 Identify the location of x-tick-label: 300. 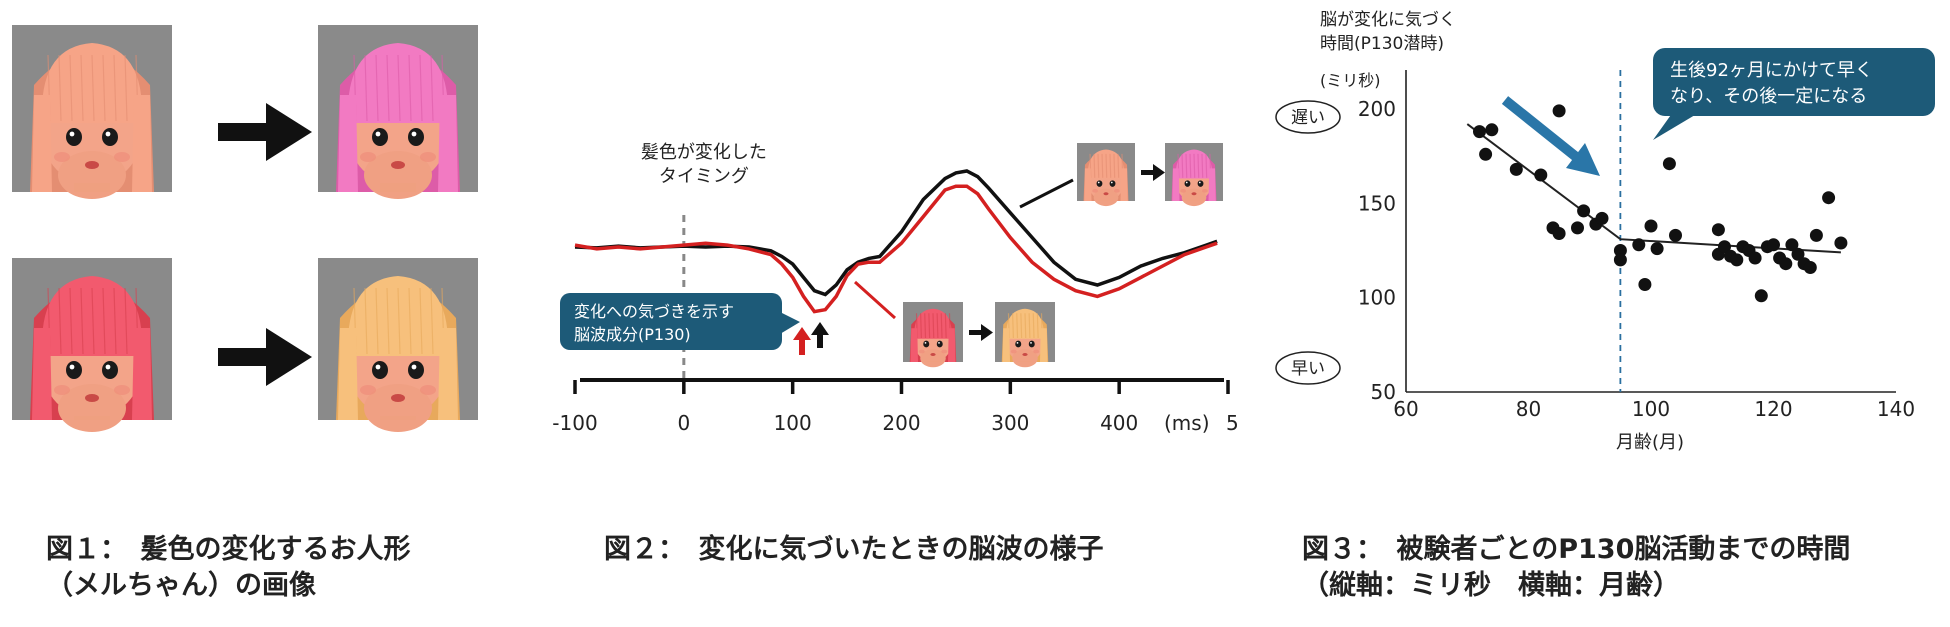
(1010, 423).